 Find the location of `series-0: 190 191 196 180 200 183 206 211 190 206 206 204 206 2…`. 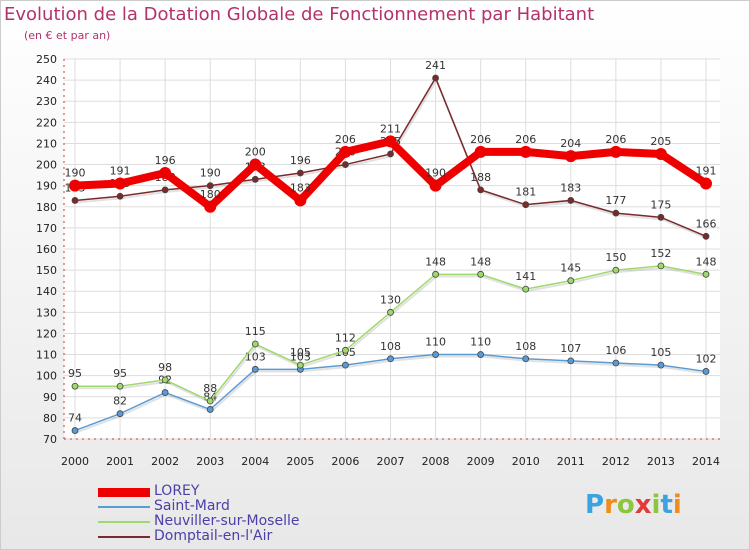

series-0: 190 191 196 180 200 183 206 211 190 206 206 204 206 2… is located at coordinates (391, 167).